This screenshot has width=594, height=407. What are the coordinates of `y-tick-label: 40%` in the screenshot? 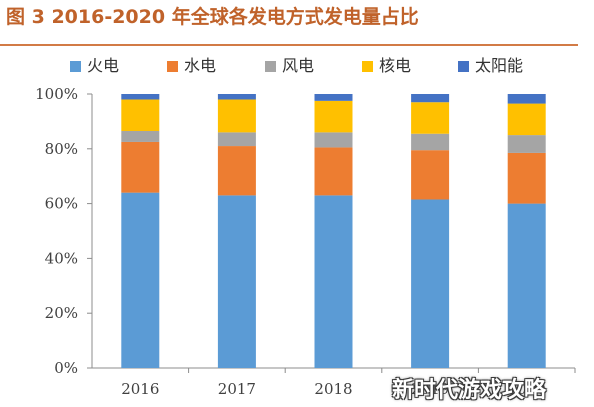 It's located at (61, 258).